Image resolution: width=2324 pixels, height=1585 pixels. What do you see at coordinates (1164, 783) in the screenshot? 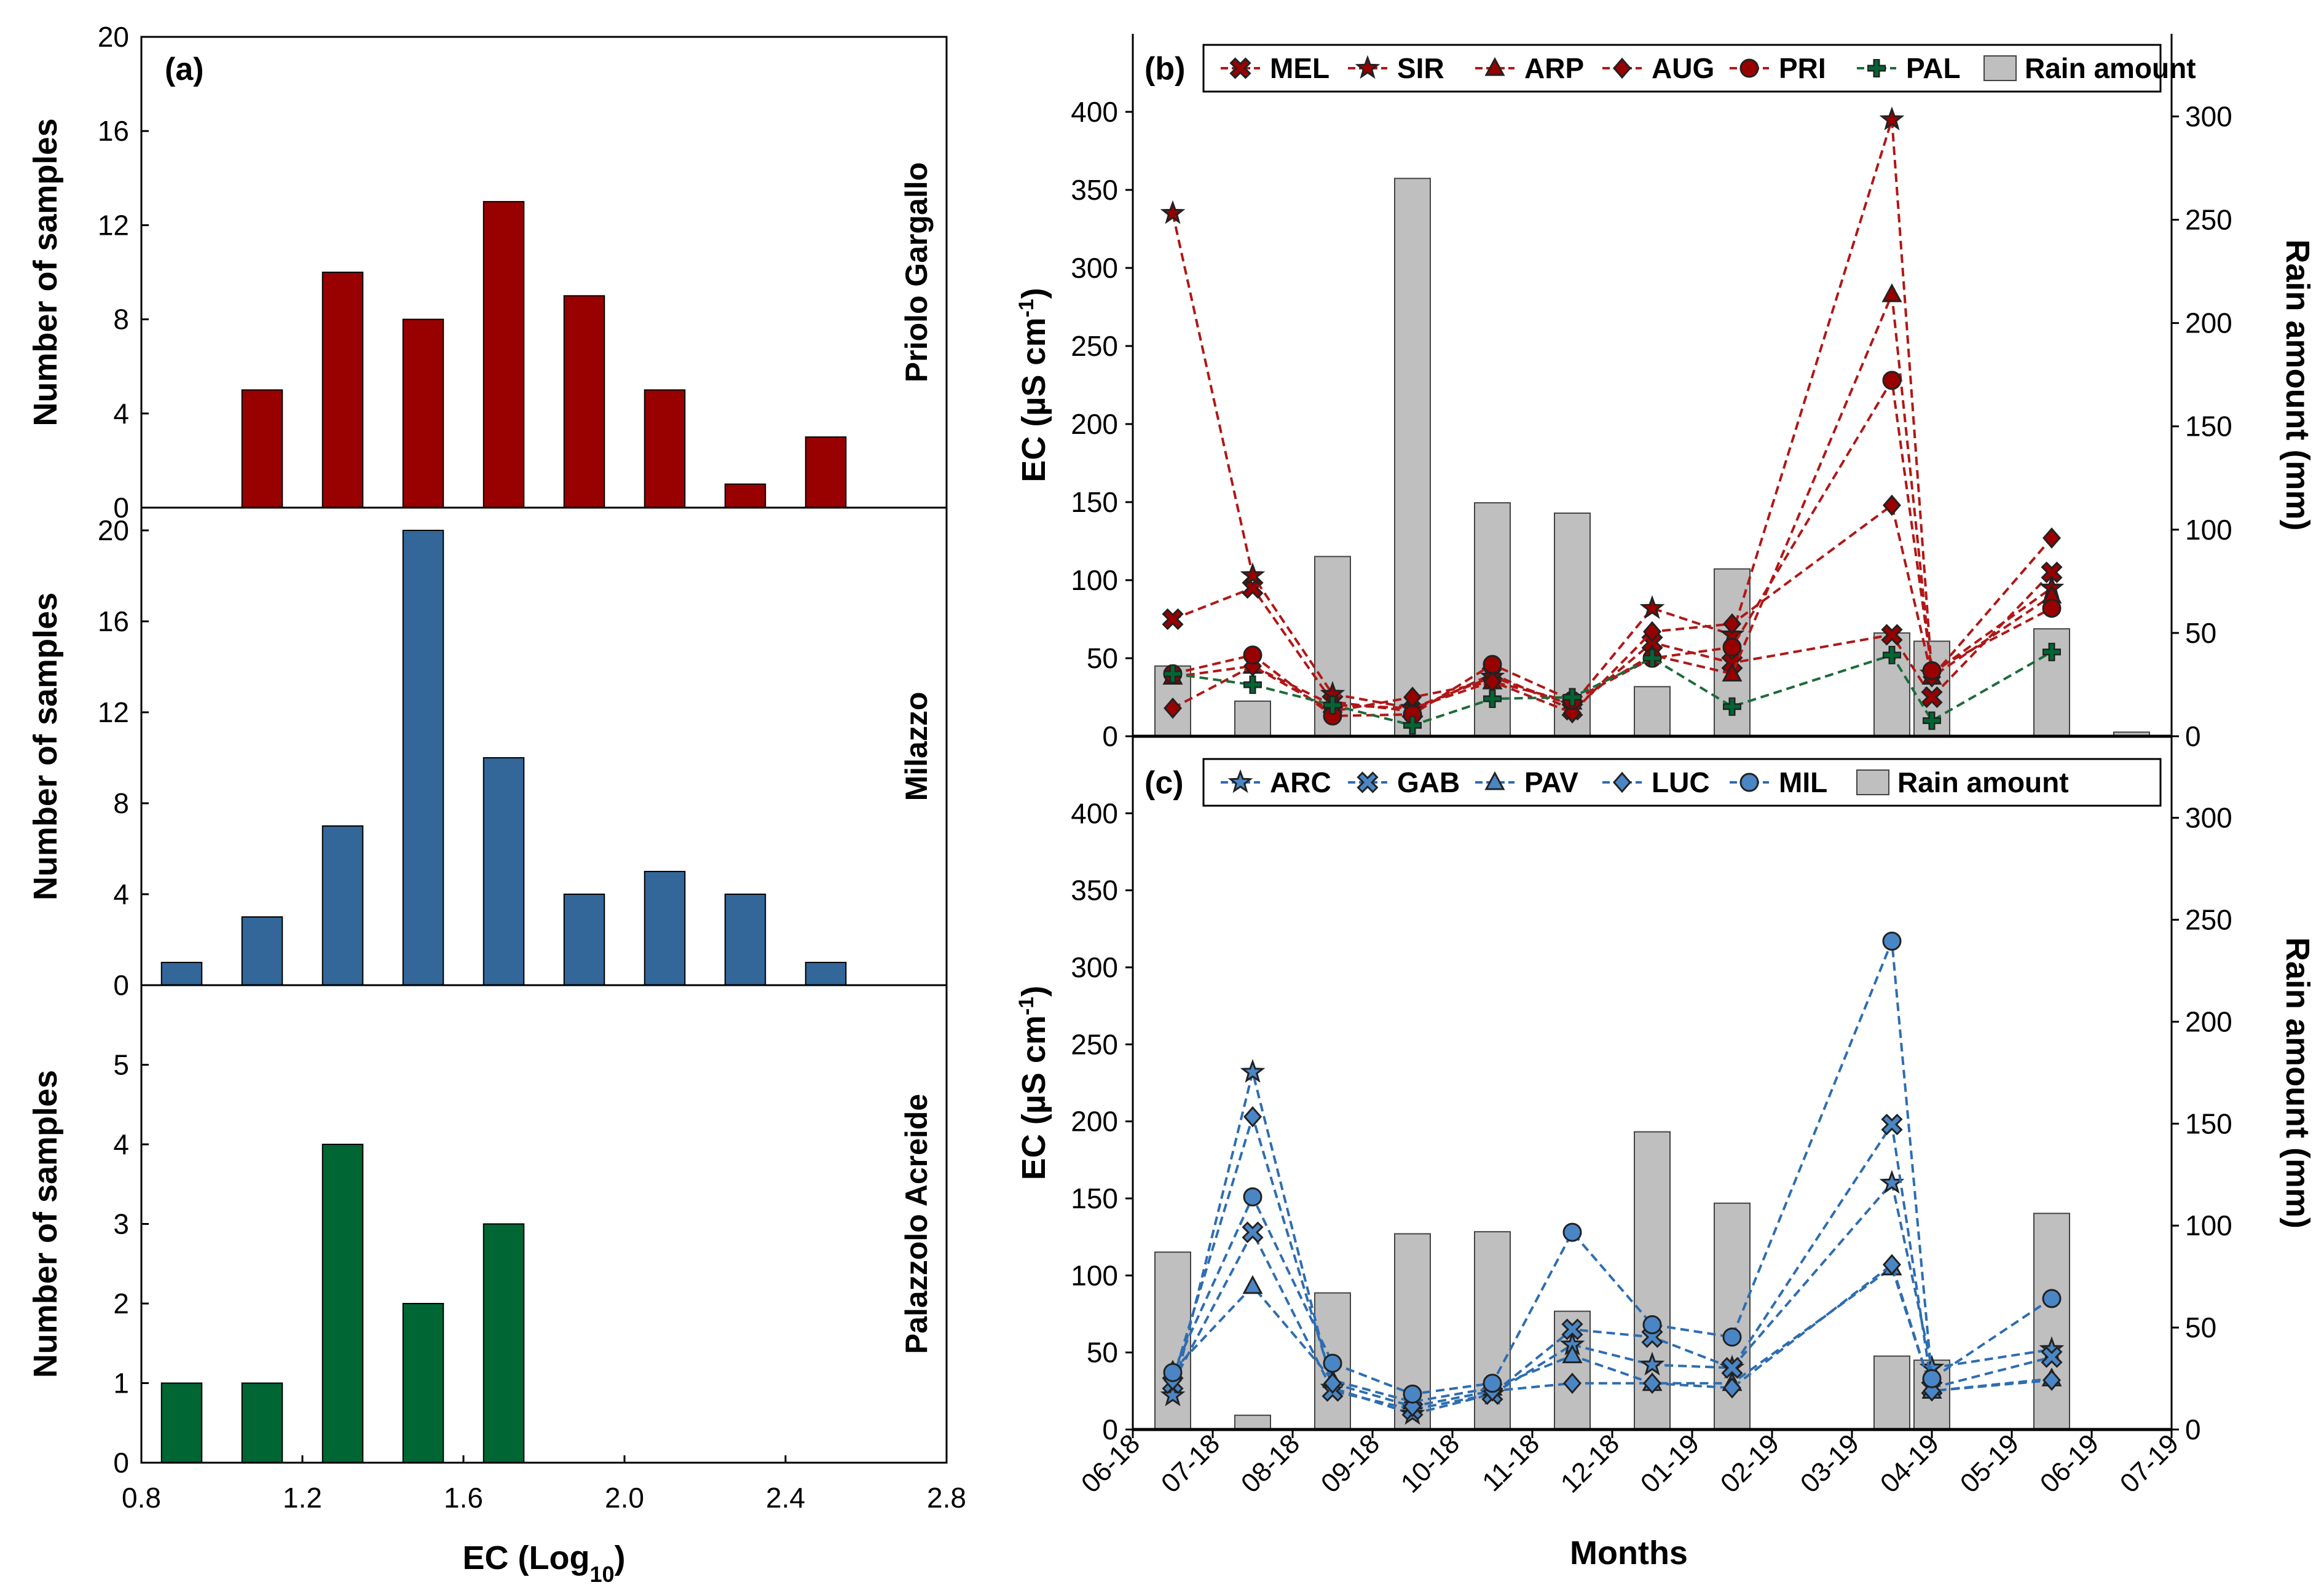
I see `panel-label: (c)` at bounding box center [1164, 783].